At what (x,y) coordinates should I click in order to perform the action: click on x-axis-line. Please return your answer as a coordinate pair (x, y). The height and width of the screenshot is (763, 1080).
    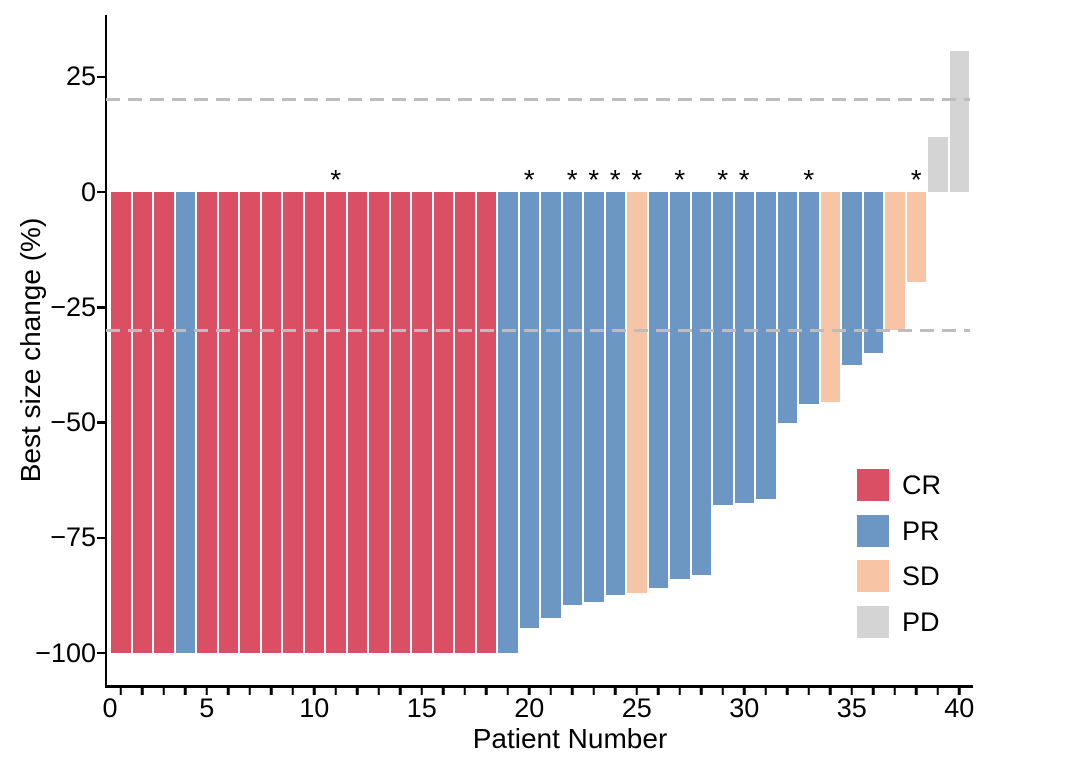
    Looking at the image, I should click on (538, 686).